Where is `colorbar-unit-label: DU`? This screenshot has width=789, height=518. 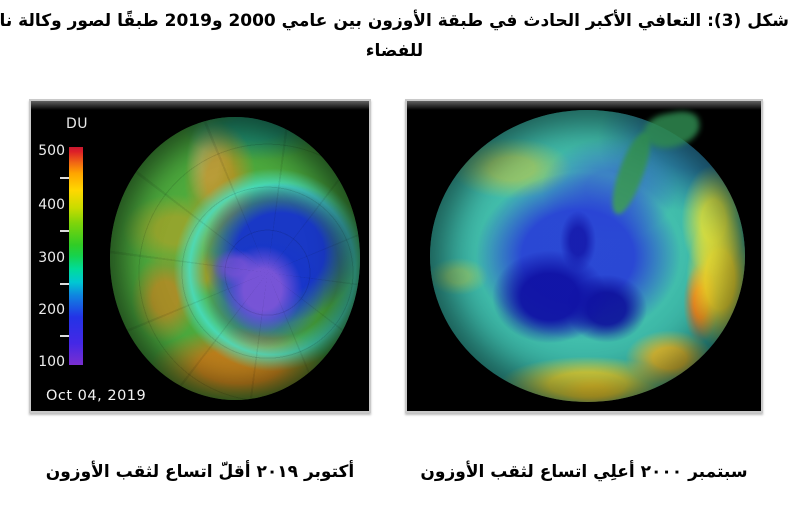 colorbar-unit-label: DU is located at coordinates (77, 124).